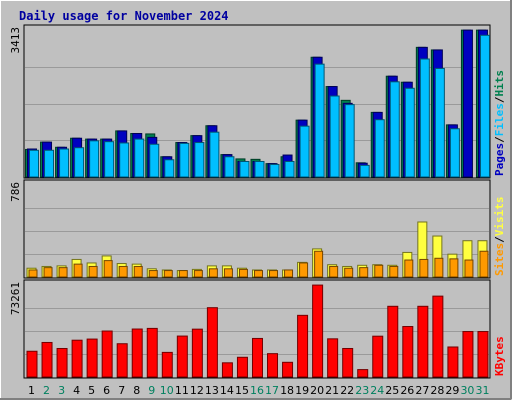  I want to click on legend-kbytes: KBytes, so click(499, 356).